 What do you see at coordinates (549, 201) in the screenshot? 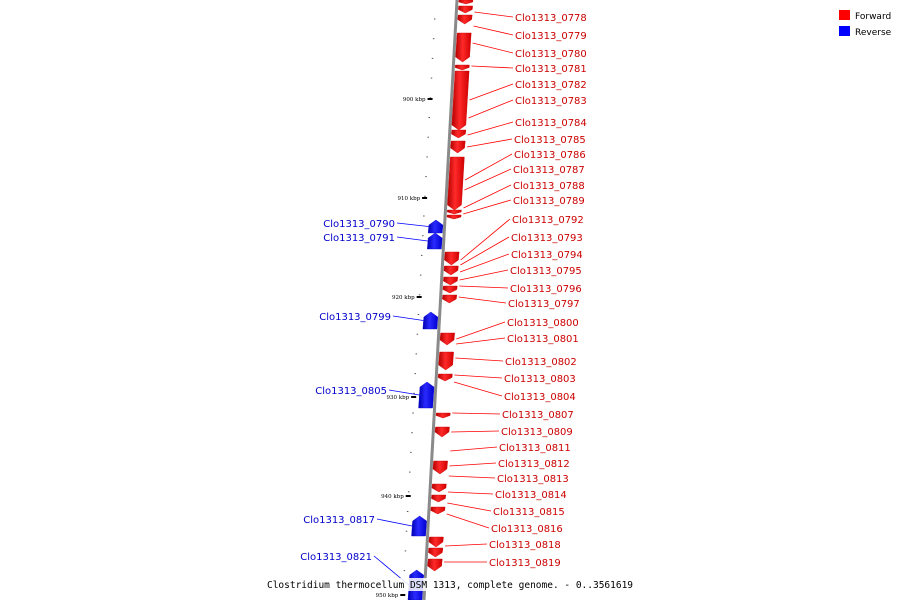
I see `forward-gene-label: Clo1313_0789` at bounding box center [549, 201].